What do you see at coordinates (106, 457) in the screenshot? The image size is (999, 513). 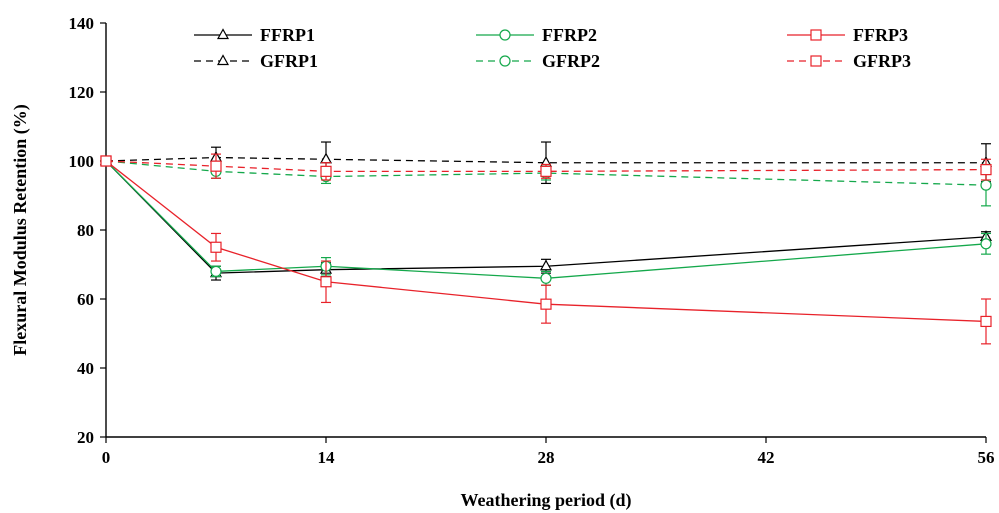 I see `x-tick-label: 0` at bounding box center [106, 457].